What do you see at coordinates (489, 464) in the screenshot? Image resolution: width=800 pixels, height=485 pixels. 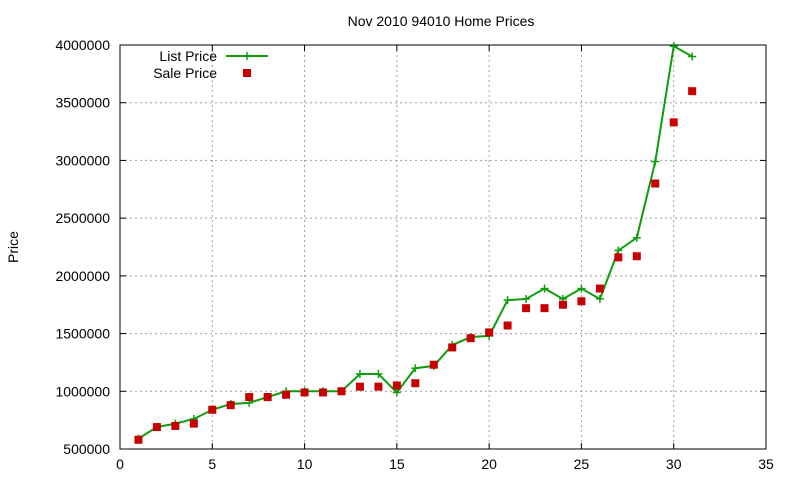 I see `x-tick-label: 20` at bounding box center [489, 464].